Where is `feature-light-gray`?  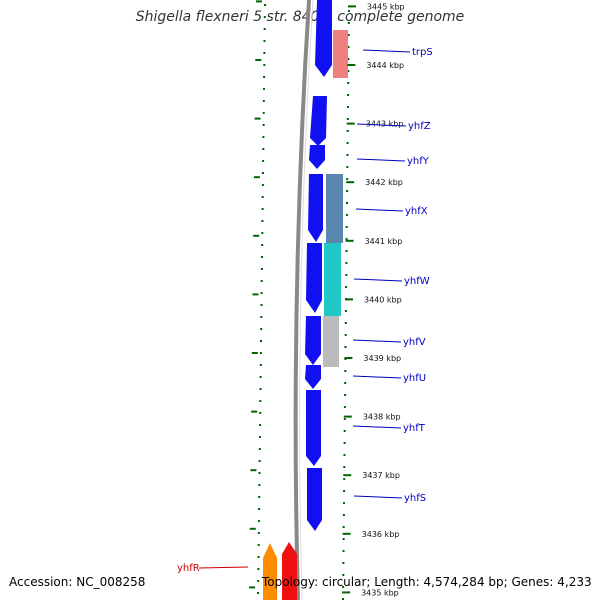 feature-light-gray is located at coordinates (331, 341).